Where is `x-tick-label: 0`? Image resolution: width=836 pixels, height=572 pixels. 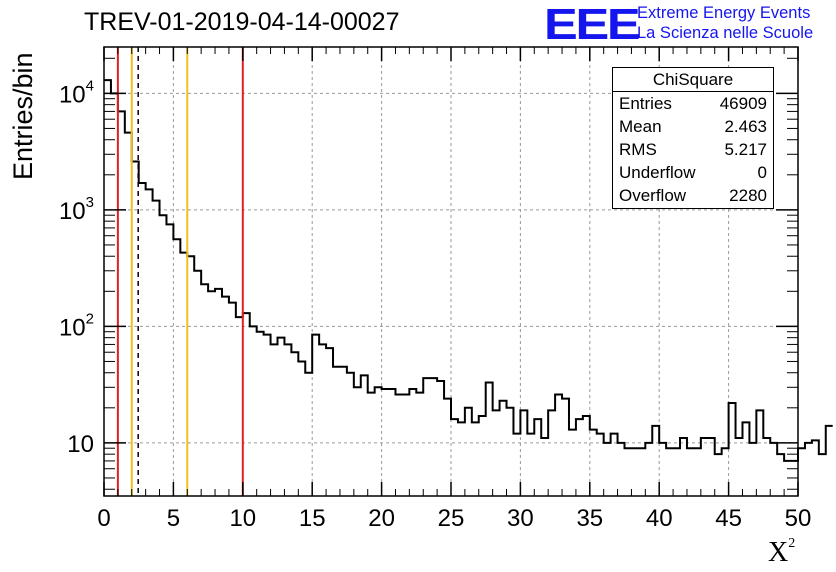 x-tick-label: 0 is located at coordinates (103, 518).